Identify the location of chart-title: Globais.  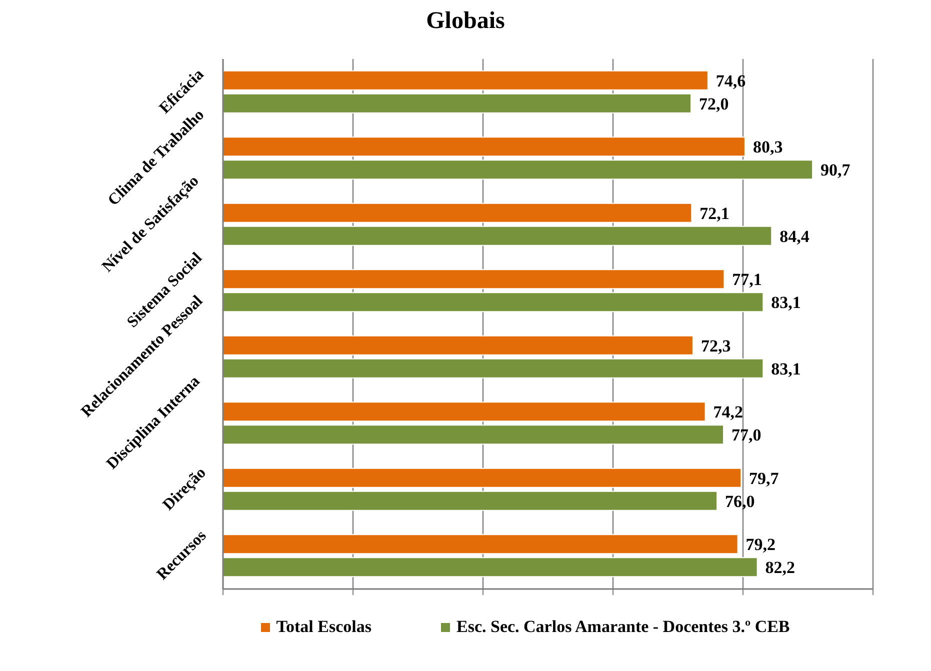
(465, 21).